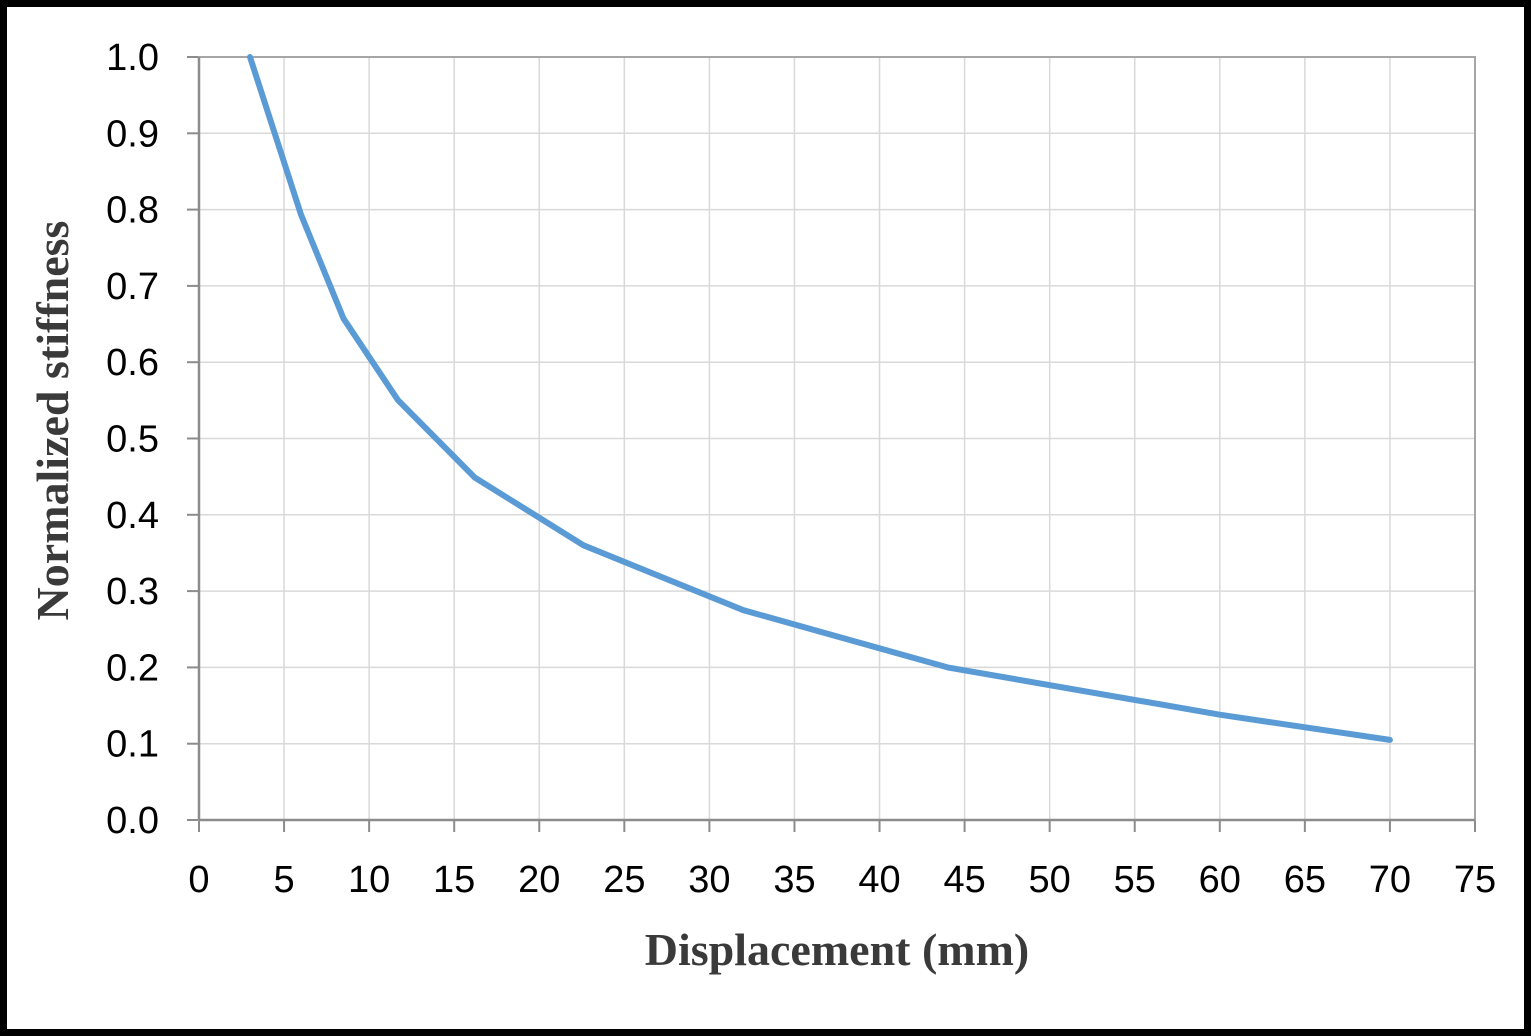  What do you see at coordinates (132, 592) in the screenshot?
I see `y-tick-label: 0.3` at bounding box center [132, 592].